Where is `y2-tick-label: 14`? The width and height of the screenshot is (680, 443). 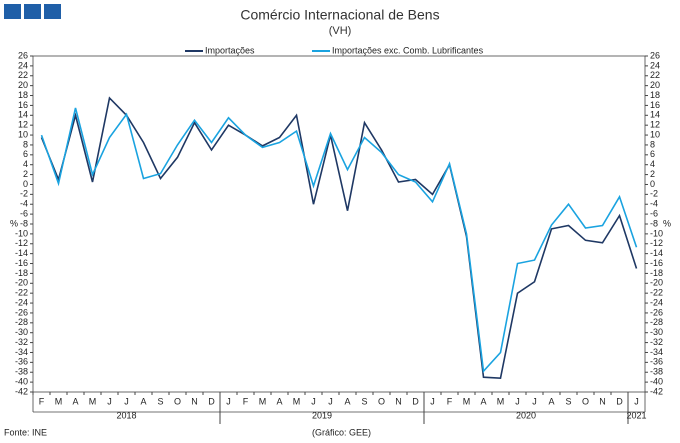 y2-tick-label: 14 is located at coordinates (655, 115).